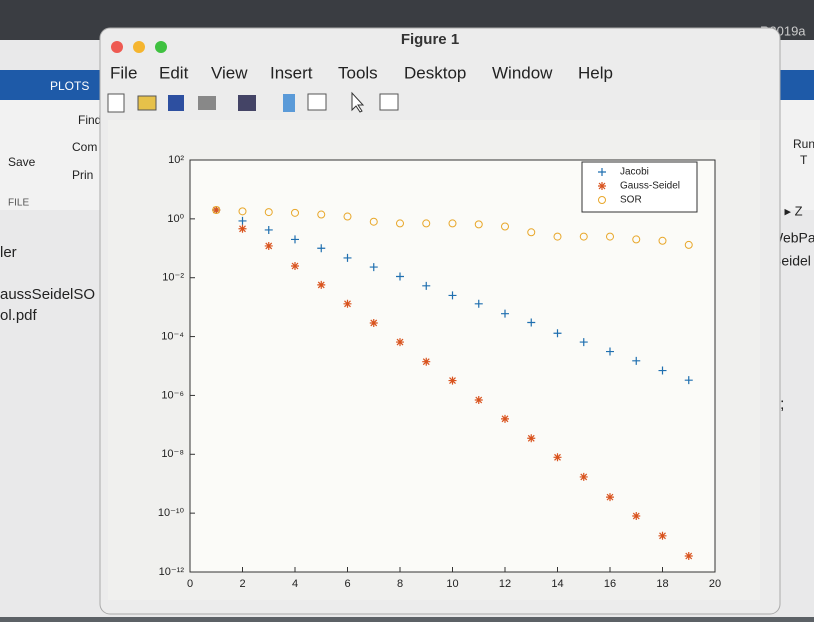 Image resolution: width=814 pixels, height=622 pixels. What do you see at coordinates (389, 102) in the screenshot?
I see `property-icon` at bounding box center [389, 102].